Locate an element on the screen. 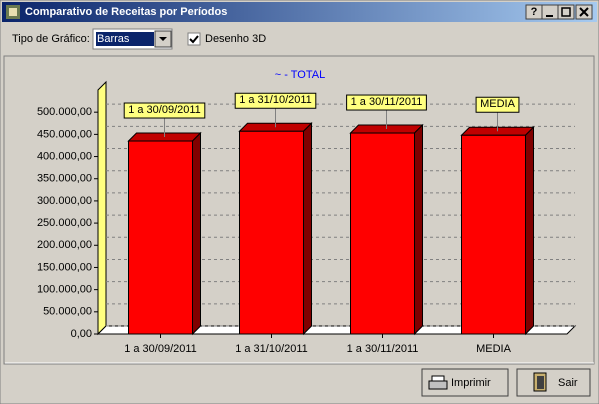 The image size is (599, 404). checkmark is located at coordinates (194, 39).